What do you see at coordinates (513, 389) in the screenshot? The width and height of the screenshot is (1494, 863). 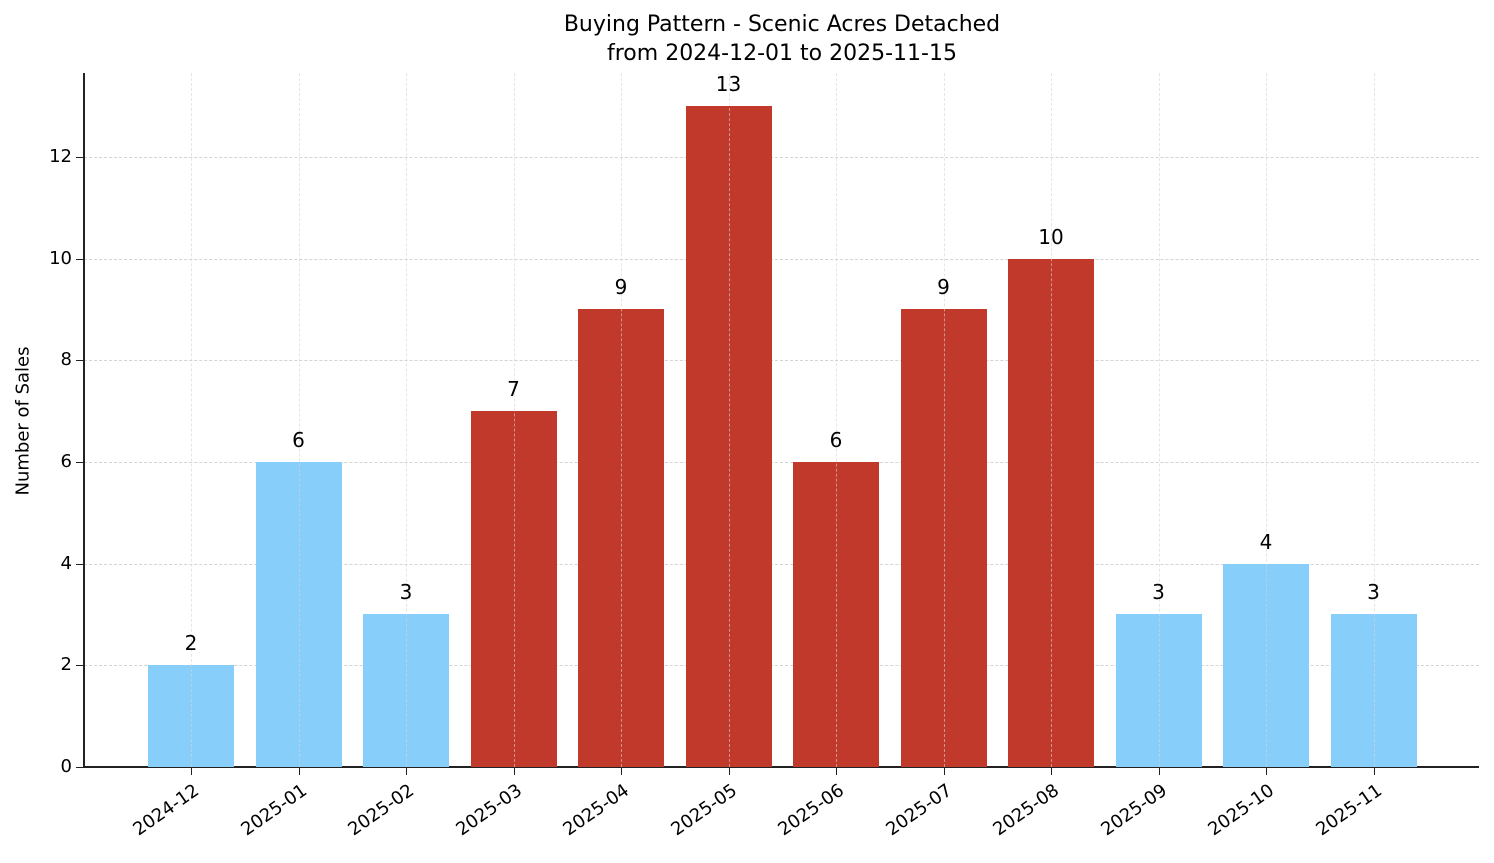 I see `bar-value-label: 7` at bounding box center [513, 389].